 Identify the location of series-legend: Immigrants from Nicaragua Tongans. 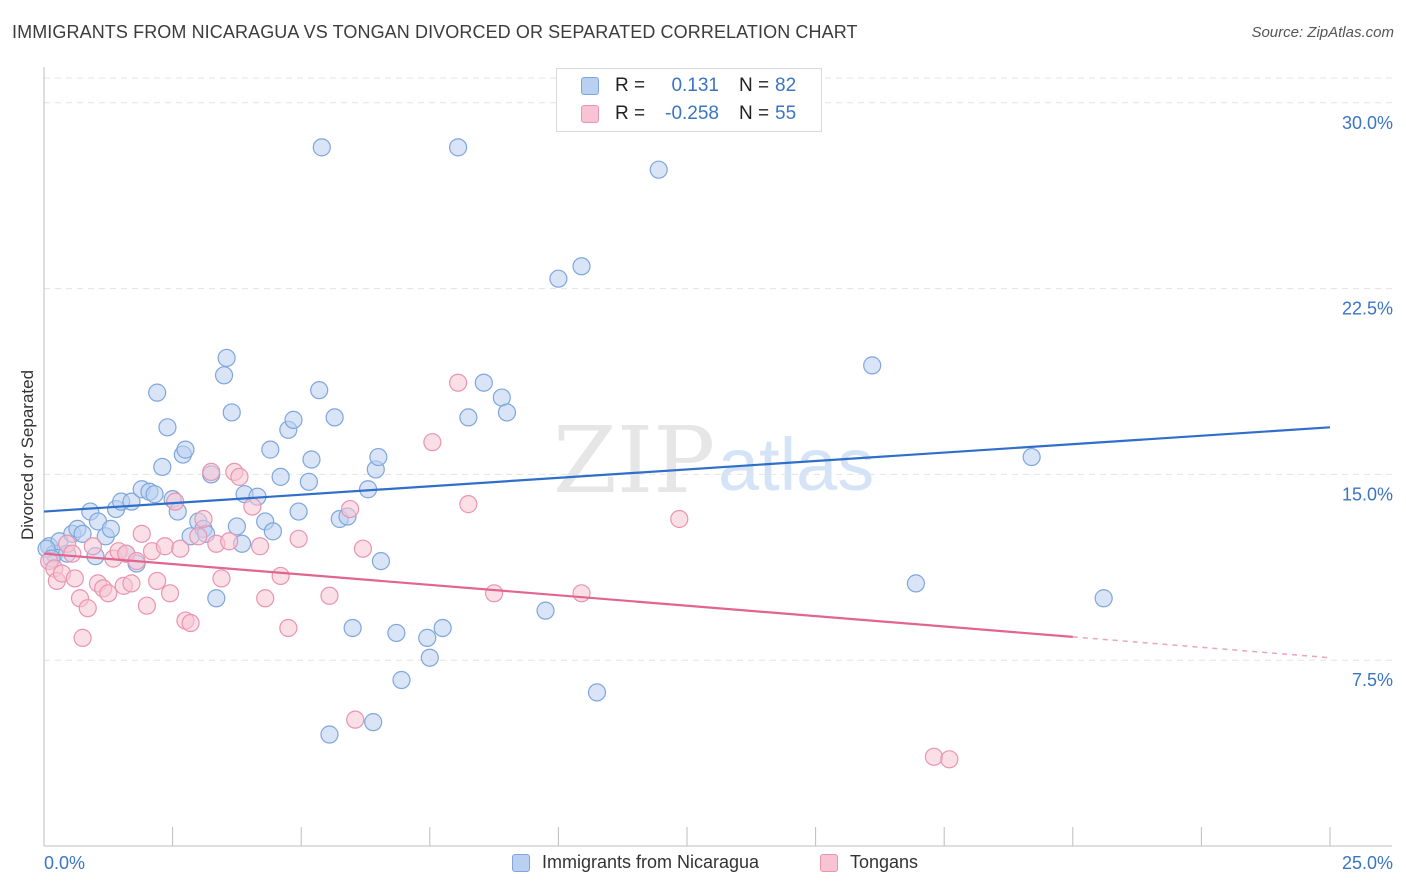
(703, 865).